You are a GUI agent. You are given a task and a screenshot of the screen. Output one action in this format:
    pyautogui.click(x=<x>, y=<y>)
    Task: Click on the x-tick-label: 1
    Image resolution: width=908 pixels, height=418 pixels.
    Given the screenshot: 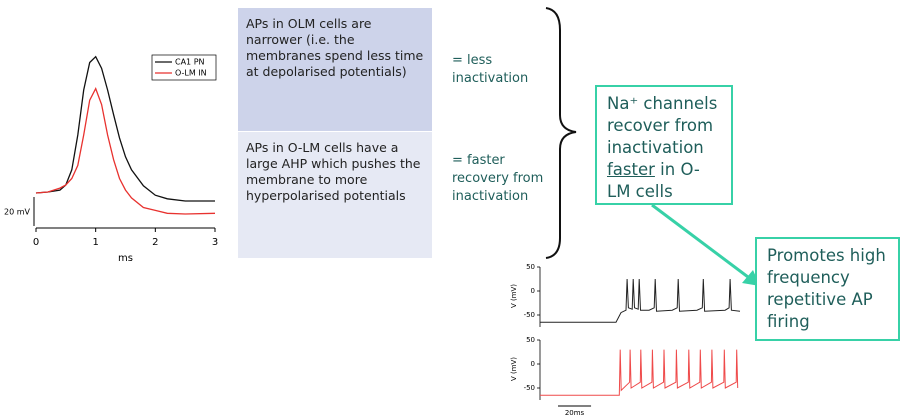 What is the action you would take?
    pyautogui.click(x=95, y=242)
    